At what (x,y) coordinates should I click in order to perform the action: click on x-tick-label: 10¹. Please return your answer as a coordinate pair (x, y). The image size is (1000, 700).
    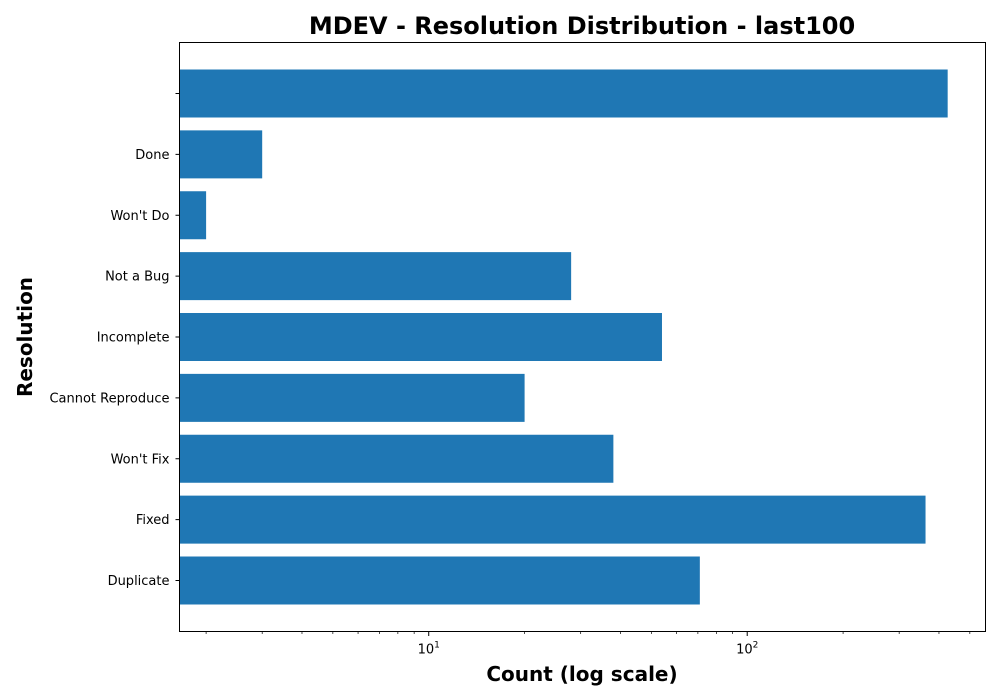
    Looking at the image, I should click on (429, 649).